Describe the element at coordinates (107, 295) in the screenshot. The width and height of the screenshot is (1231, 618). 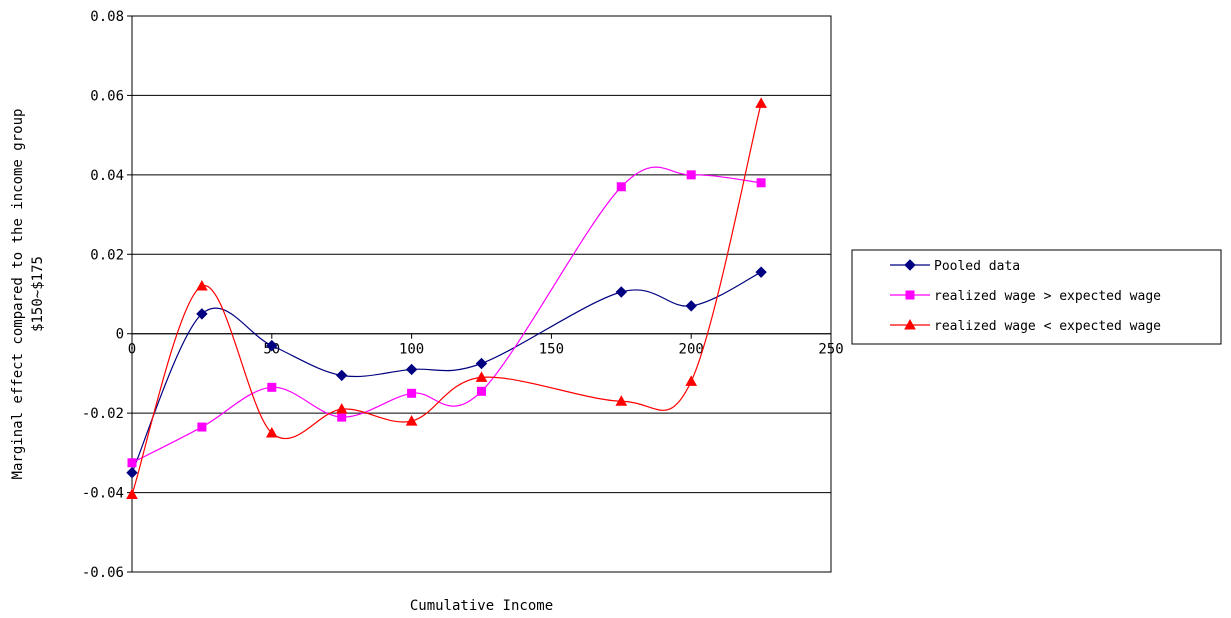
I see `y-axis: -0.06 -0.04 -0.02 0 0.02 0.04 0.06 0.08` at that location.